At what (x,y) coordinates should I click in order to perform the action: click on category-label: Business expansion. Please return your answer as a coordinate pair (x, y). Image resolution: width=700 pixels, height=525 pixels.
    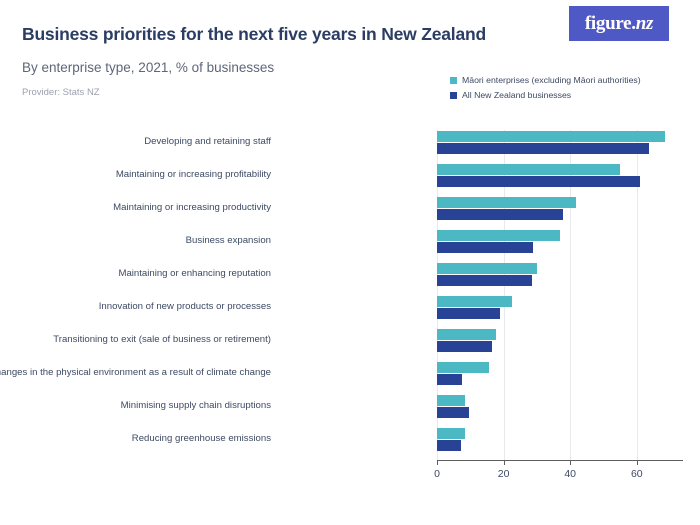
    Looking at the image, I should click on (228, 240).